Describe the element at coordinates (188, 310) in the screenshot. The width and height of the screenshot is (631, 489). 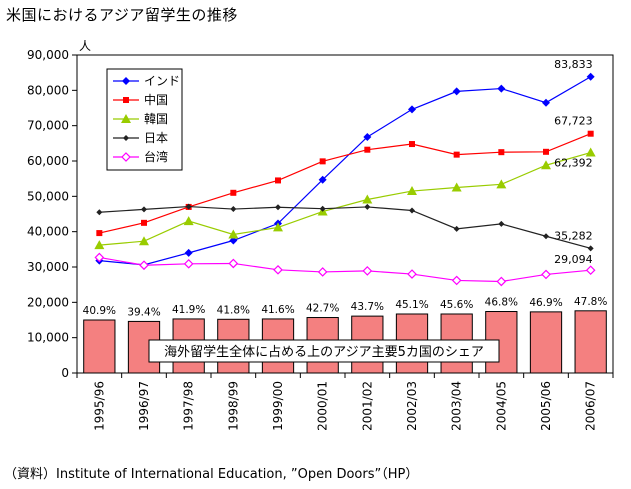
I see `bar-pct-label: 41.9%` at that location.